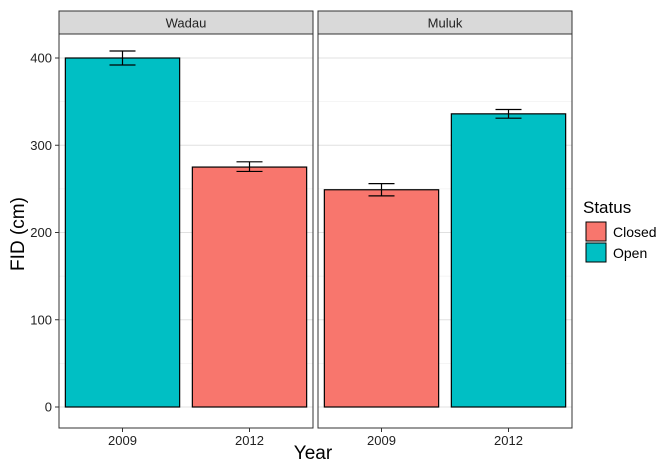 The height and width of the screenshot is (462, 661). What do you see at coordinates (313, 452) in the screenshot?
I see `x-axis-title: Year` at bounding box center [313, 452].